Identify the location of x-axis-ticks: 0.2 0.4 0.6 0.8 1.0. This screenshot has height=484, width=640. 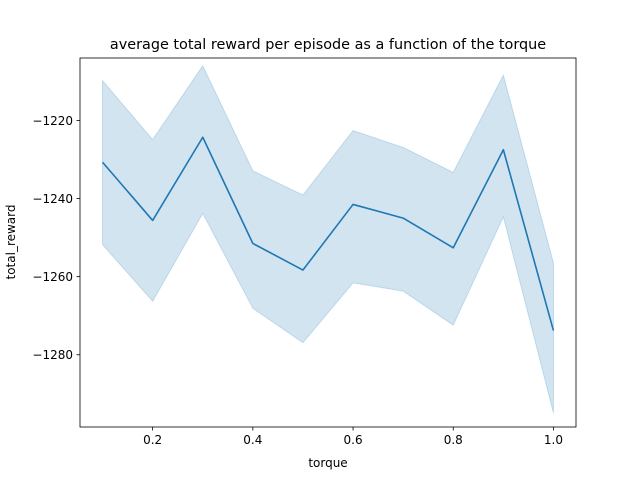
(353, 437).